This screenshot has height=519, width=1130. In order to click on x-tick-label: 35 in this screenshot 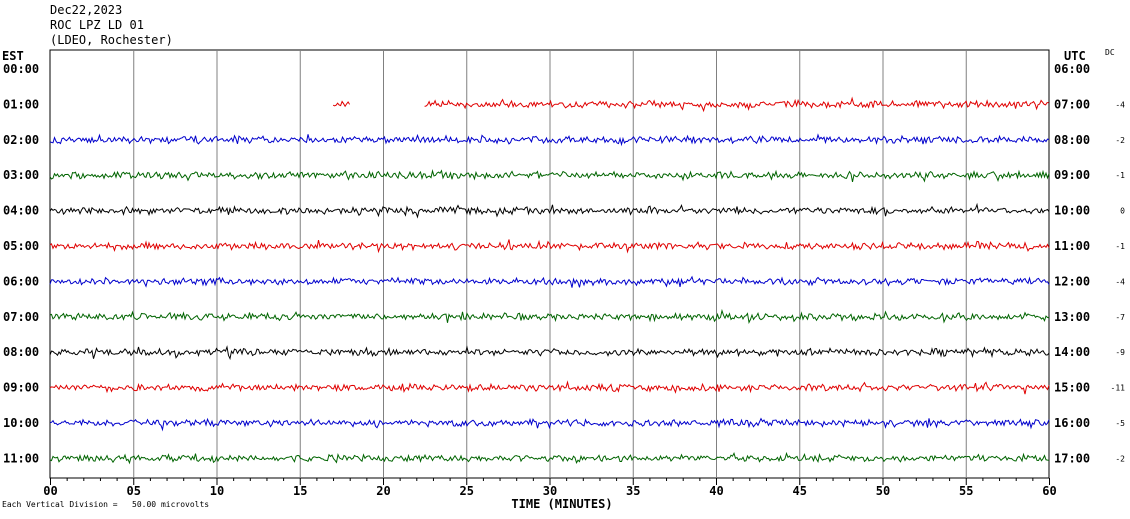, I will do `click(633, 491)`.